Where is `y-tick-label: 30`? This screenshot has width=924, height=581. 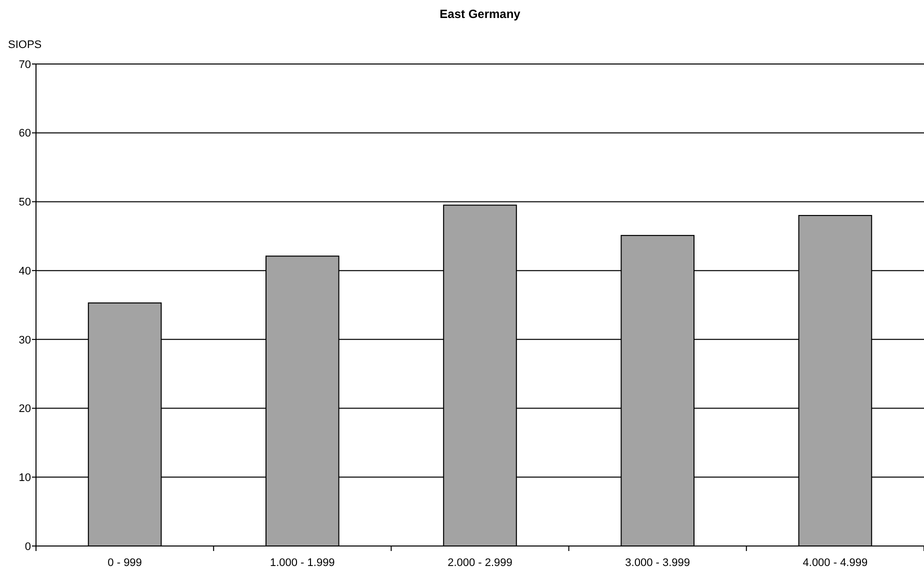
y-tick-label: 30 is located at coordinates (24, 340).